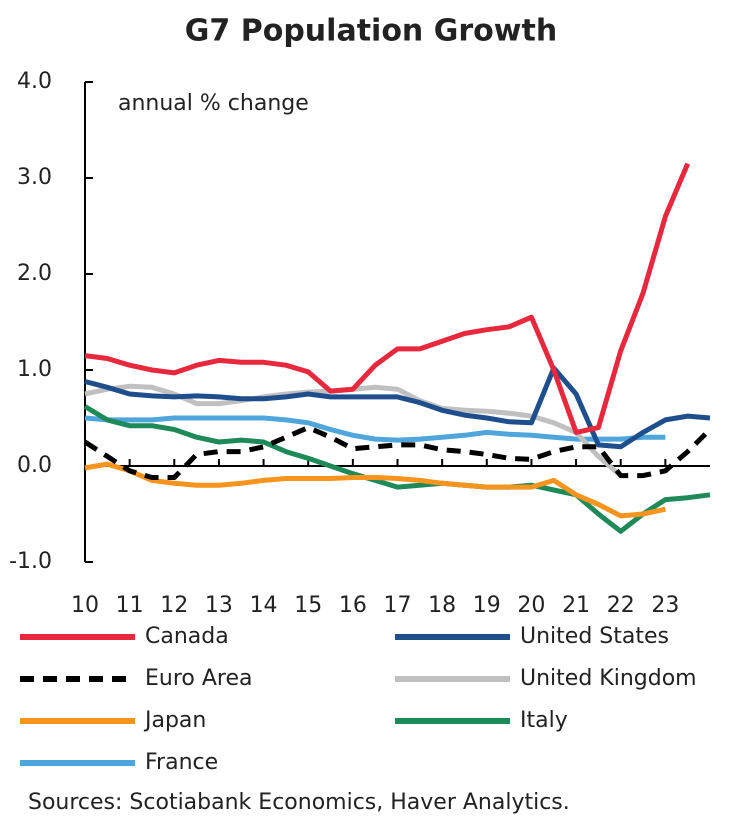 Image resolution: width=743 pixels, height=828 pixels. What do you see at coordinates (594, 636) in the screenshot?
I see `legend-label: United States` at bounding box center [594, 636].